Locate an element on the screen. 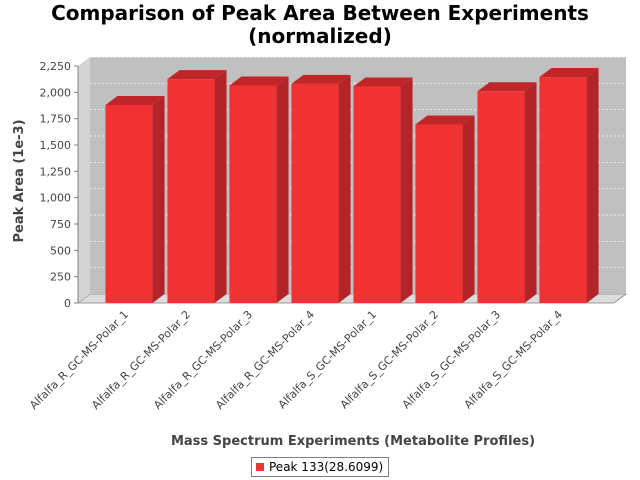 This screenshot has height=480, width=640. x-tick-label: Alfalfa_R_GC-MS-Polar_2 is located at coordinates (141, 360).